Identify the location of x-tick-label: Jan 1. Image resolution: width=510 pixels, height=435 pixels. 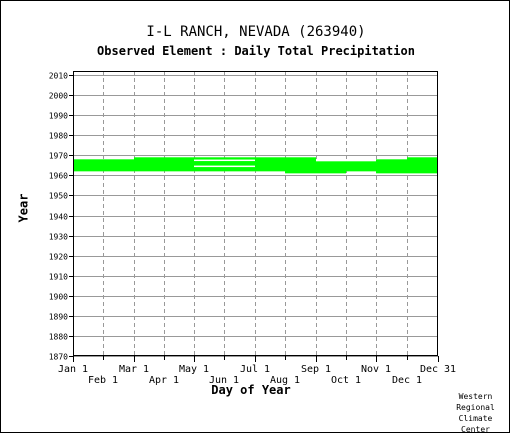
(73, 369).